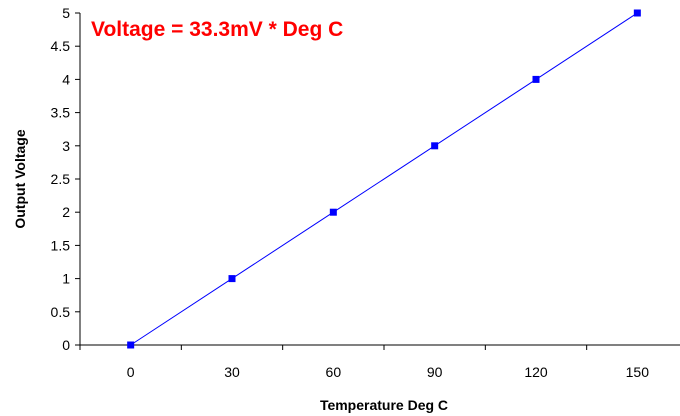  What do you see at coordinates (20, 178) in the screenshot?
I see `y-axis-title: Output Voltage` at bounding box center [20, 178].